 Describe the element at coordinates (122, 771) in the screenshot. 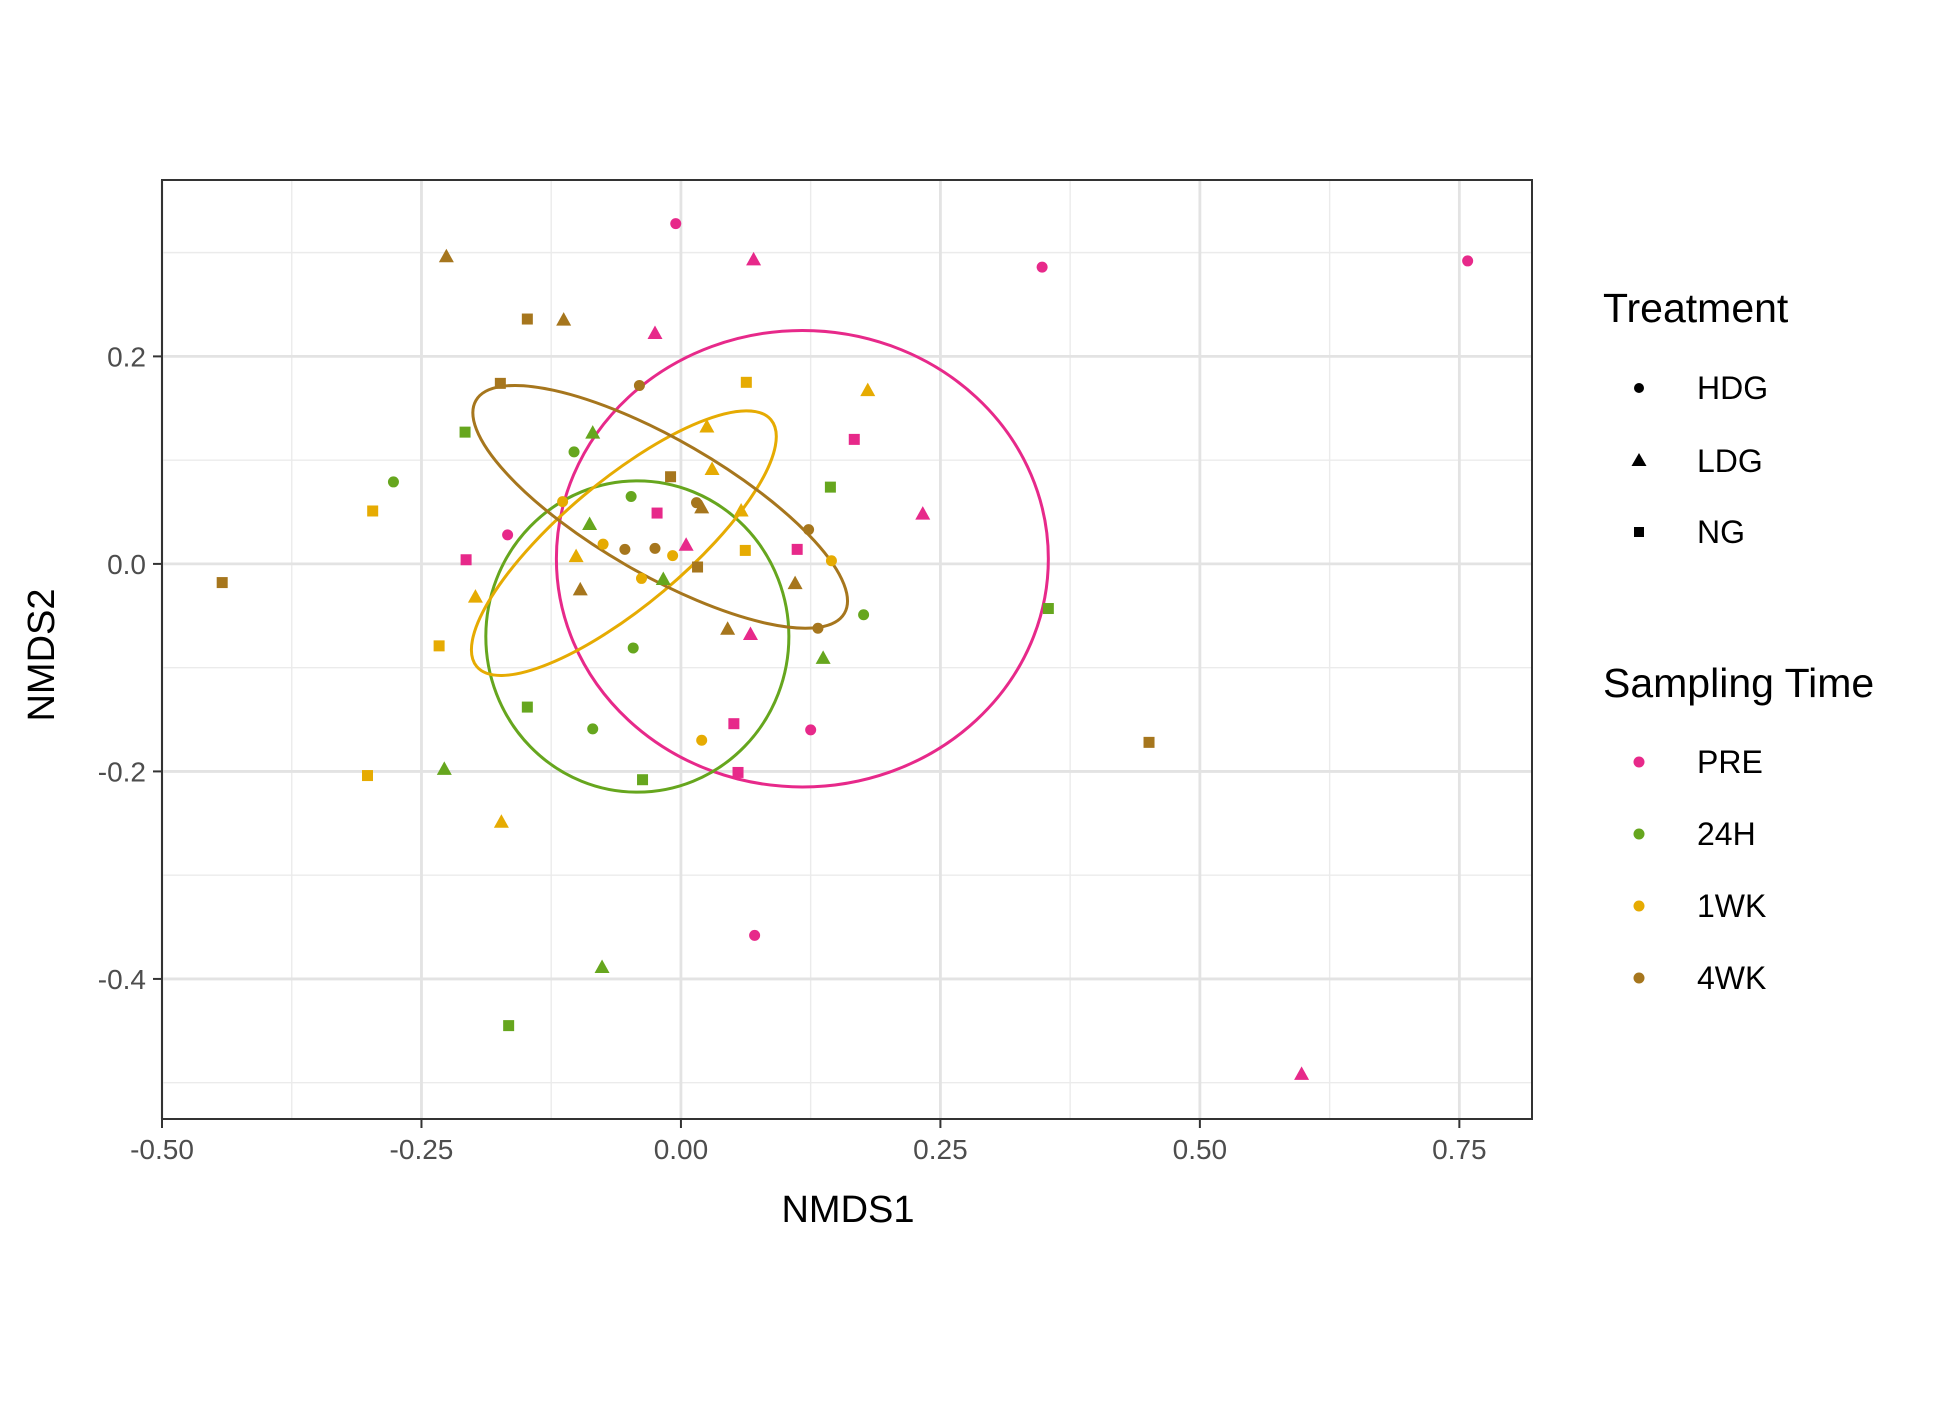

I see `y-tick-label: -0.2` at that location.